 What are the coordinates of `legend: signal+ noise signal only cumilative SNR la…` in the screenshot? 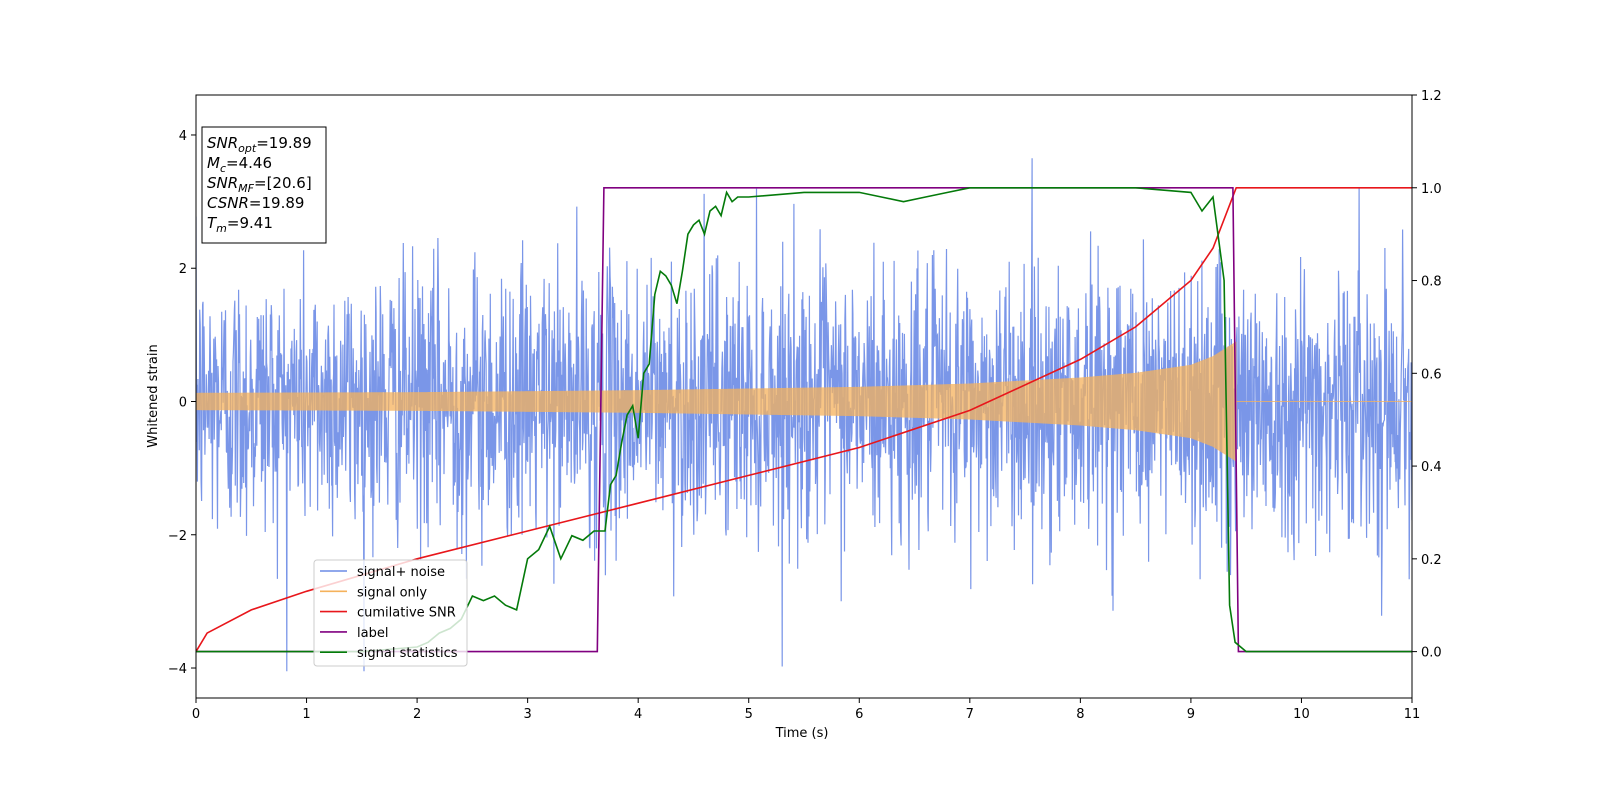 It's located at (390, 613).